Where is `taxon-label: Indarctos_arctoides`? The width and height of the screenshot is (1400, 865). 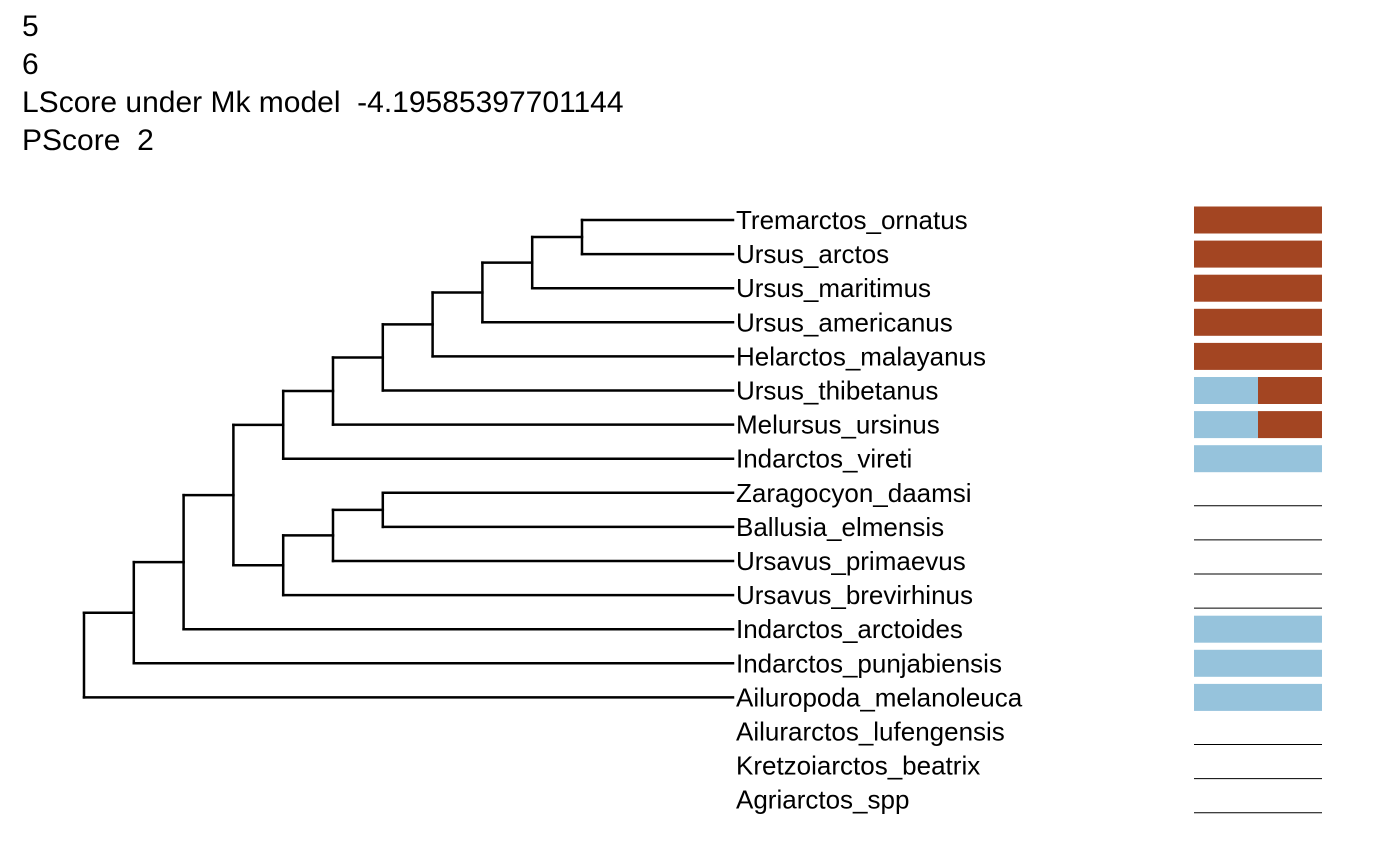 taxon-label: Indarctos_arctoides is located at coordinates (849, 629).